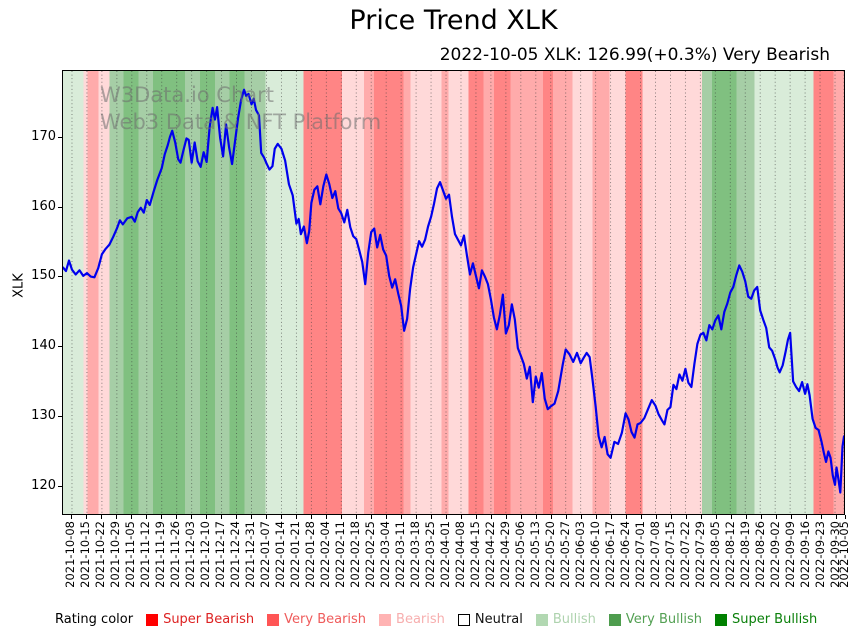  What do you see at coordinates (715, 554) in the screenshot?
I see `x-tick-label: 2022-08-05` at bounding box center [715, 554].